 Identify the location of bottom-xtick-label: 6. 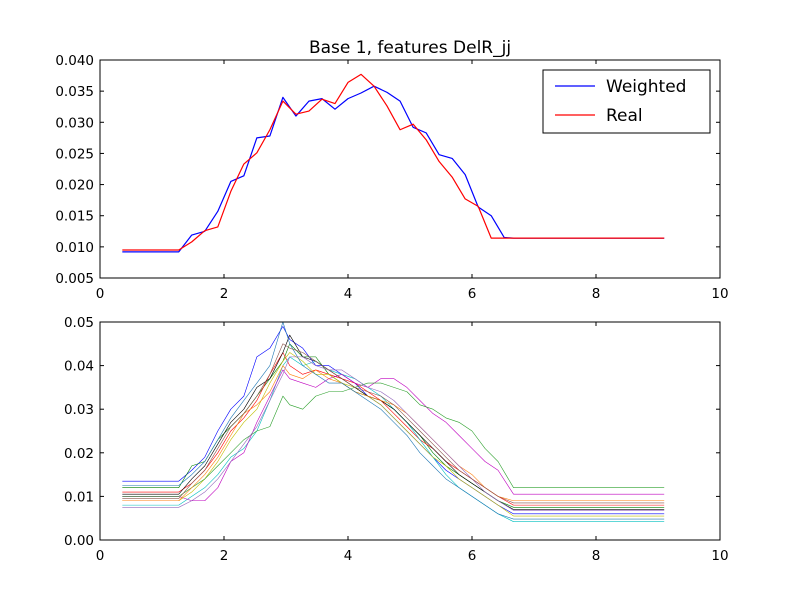
(472, 556).